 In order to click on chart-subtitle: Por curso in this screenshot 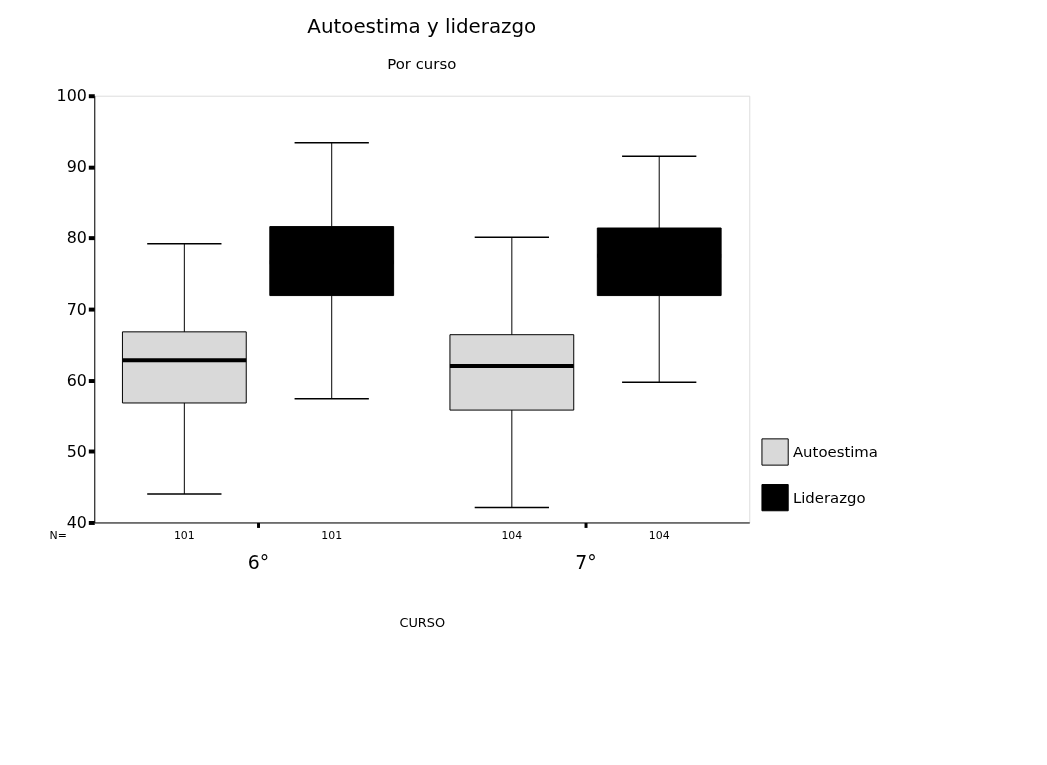, I will do `click(422, 63)`.